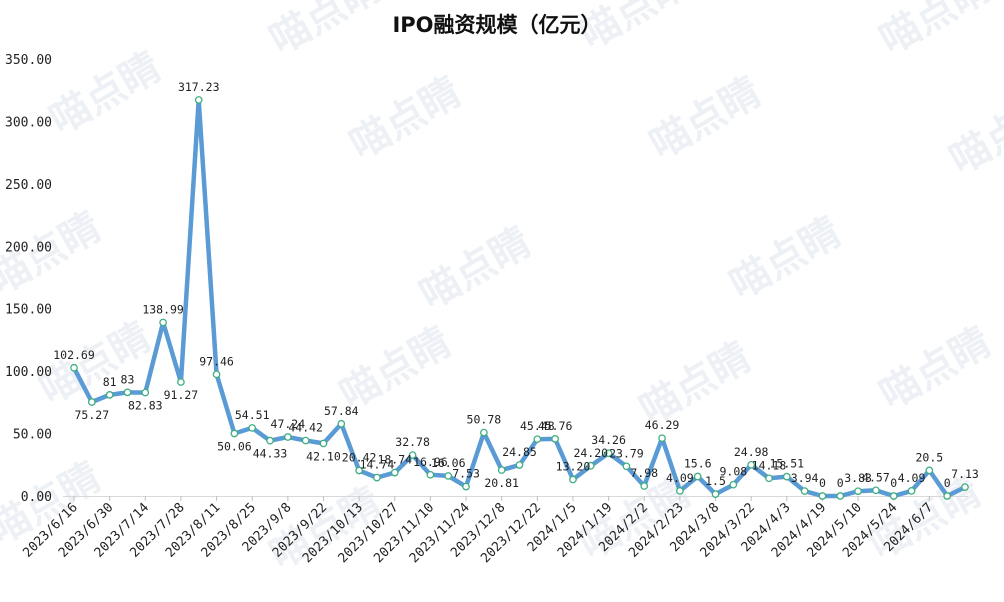 This screenshot has height=602, width=1004. Describe the element at coordinates (769, 465) in the screenshot. I see `data-label: 14.18` at that location.